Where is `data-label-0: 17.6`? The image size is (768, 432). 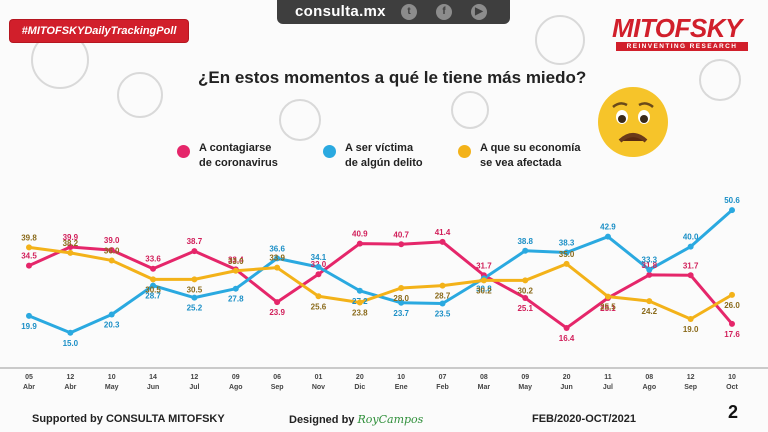 data-label-0: 17.6 is located at coordinates (732, 334).